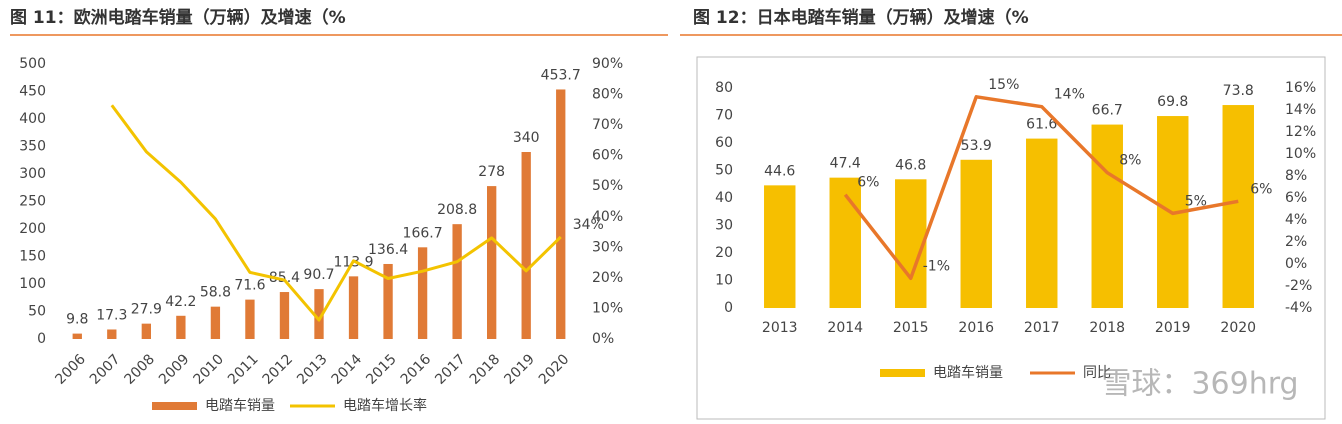  Describe the element at coordinates (1130, 161) in the screenshot. I see `line-value-label: 8%` at that location.